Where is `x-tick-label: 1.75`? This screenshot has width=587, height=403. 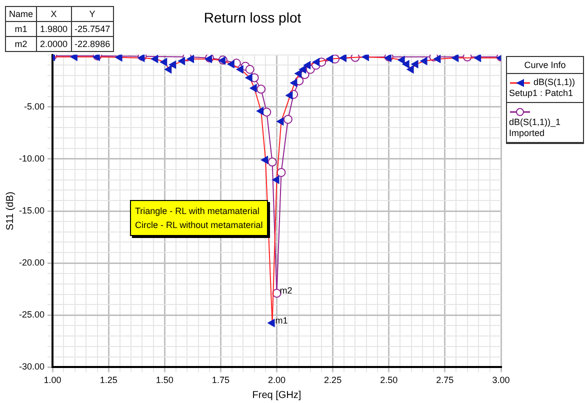 x-tick-label: 1.75 is located at coordinates (221, 380).